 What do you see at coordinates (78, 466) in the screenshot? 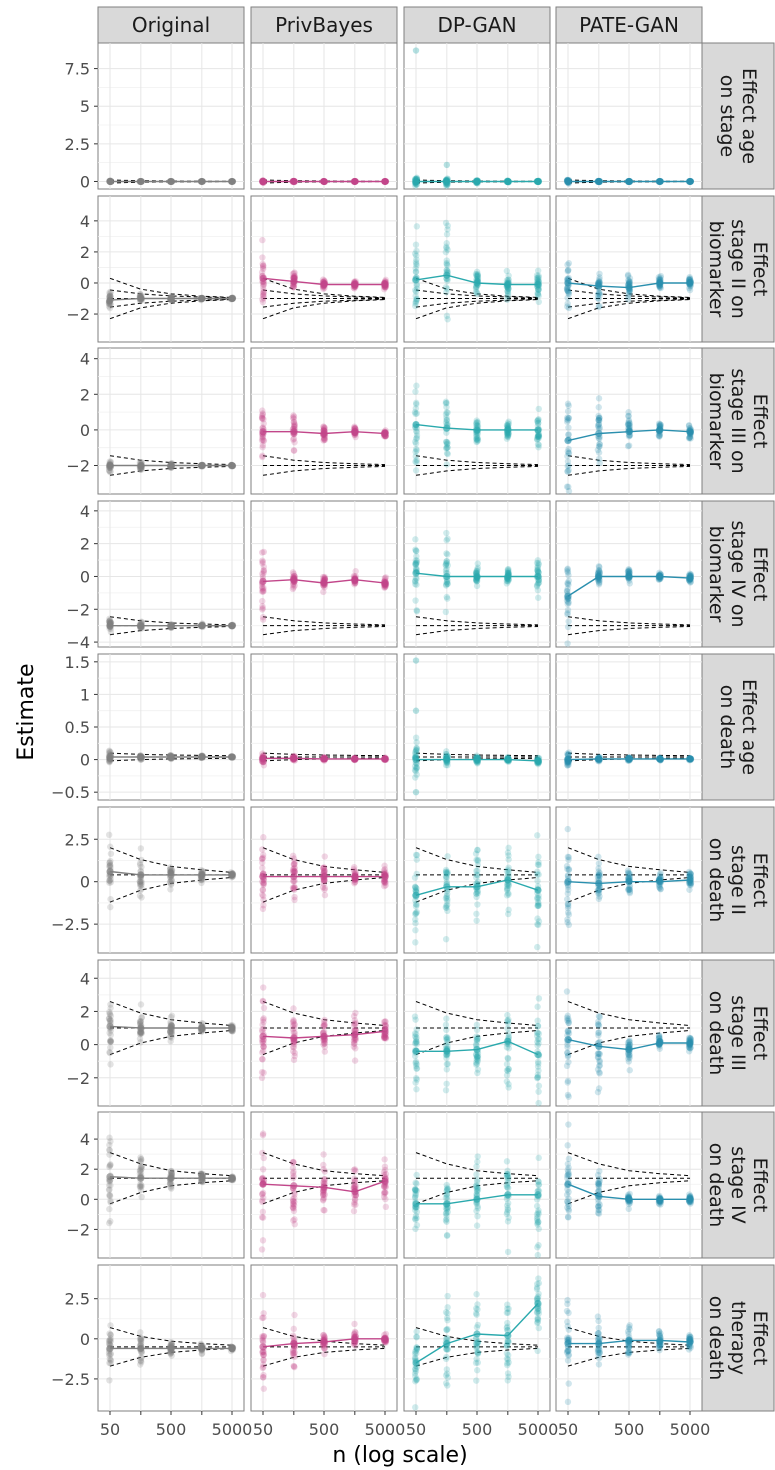
I see `y-tick-label: −2` at bounding box center [78, 466].